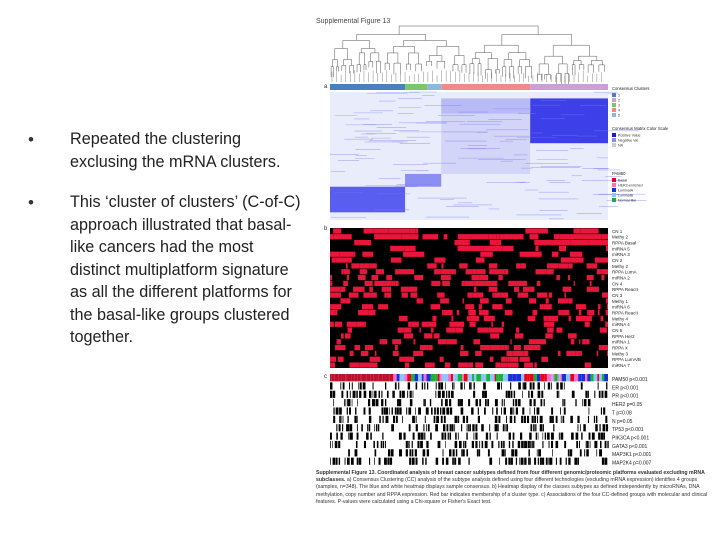 This screenshot has height=540, width=720. What do you see at coordinates (627, 200) in the screenshot?
I see `legend-label: Normal-like` at bounding box center [627, 200].